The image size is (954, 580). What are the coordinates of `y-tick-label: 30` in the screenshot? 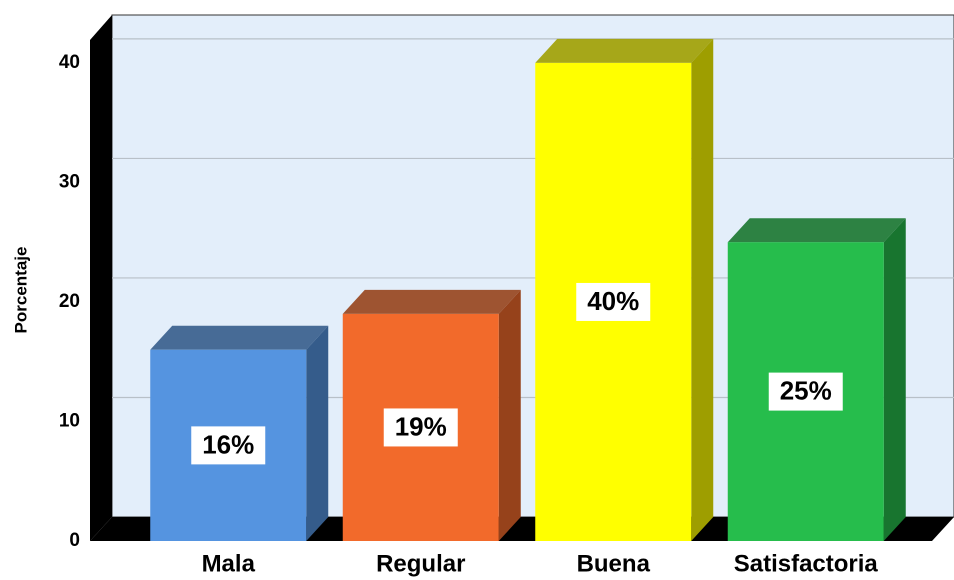 It's located at (69, 181).